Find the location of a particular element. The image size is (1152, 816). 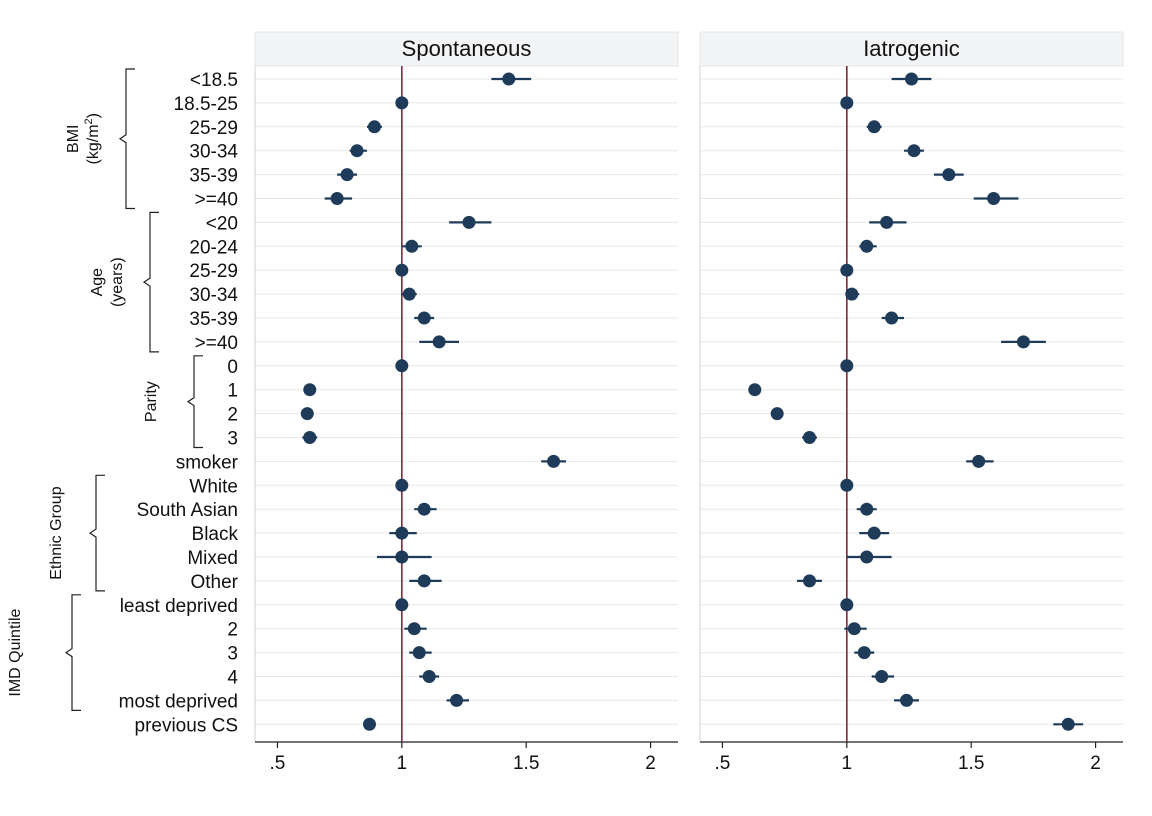

group-label: Ethnic Group is located at coordinates (56, 532).